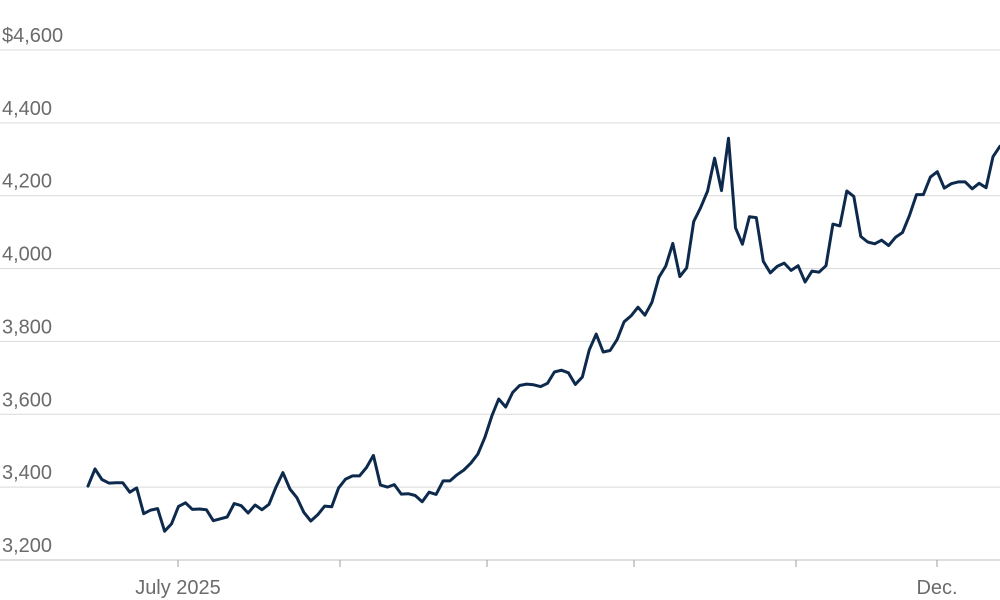 The width and height of the screenshot is (1000, 600). I want to click on y-tick-label: $4,600, so click(32, 36).